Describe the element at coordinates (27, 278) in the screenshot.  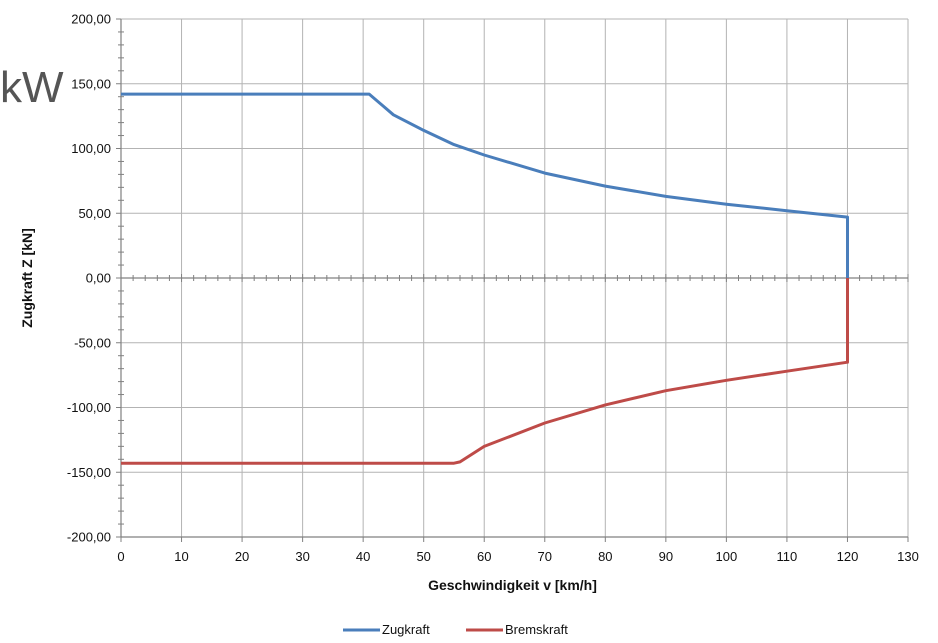
I see `y-axis-title: Zugkraft Z [kN]` at that location.